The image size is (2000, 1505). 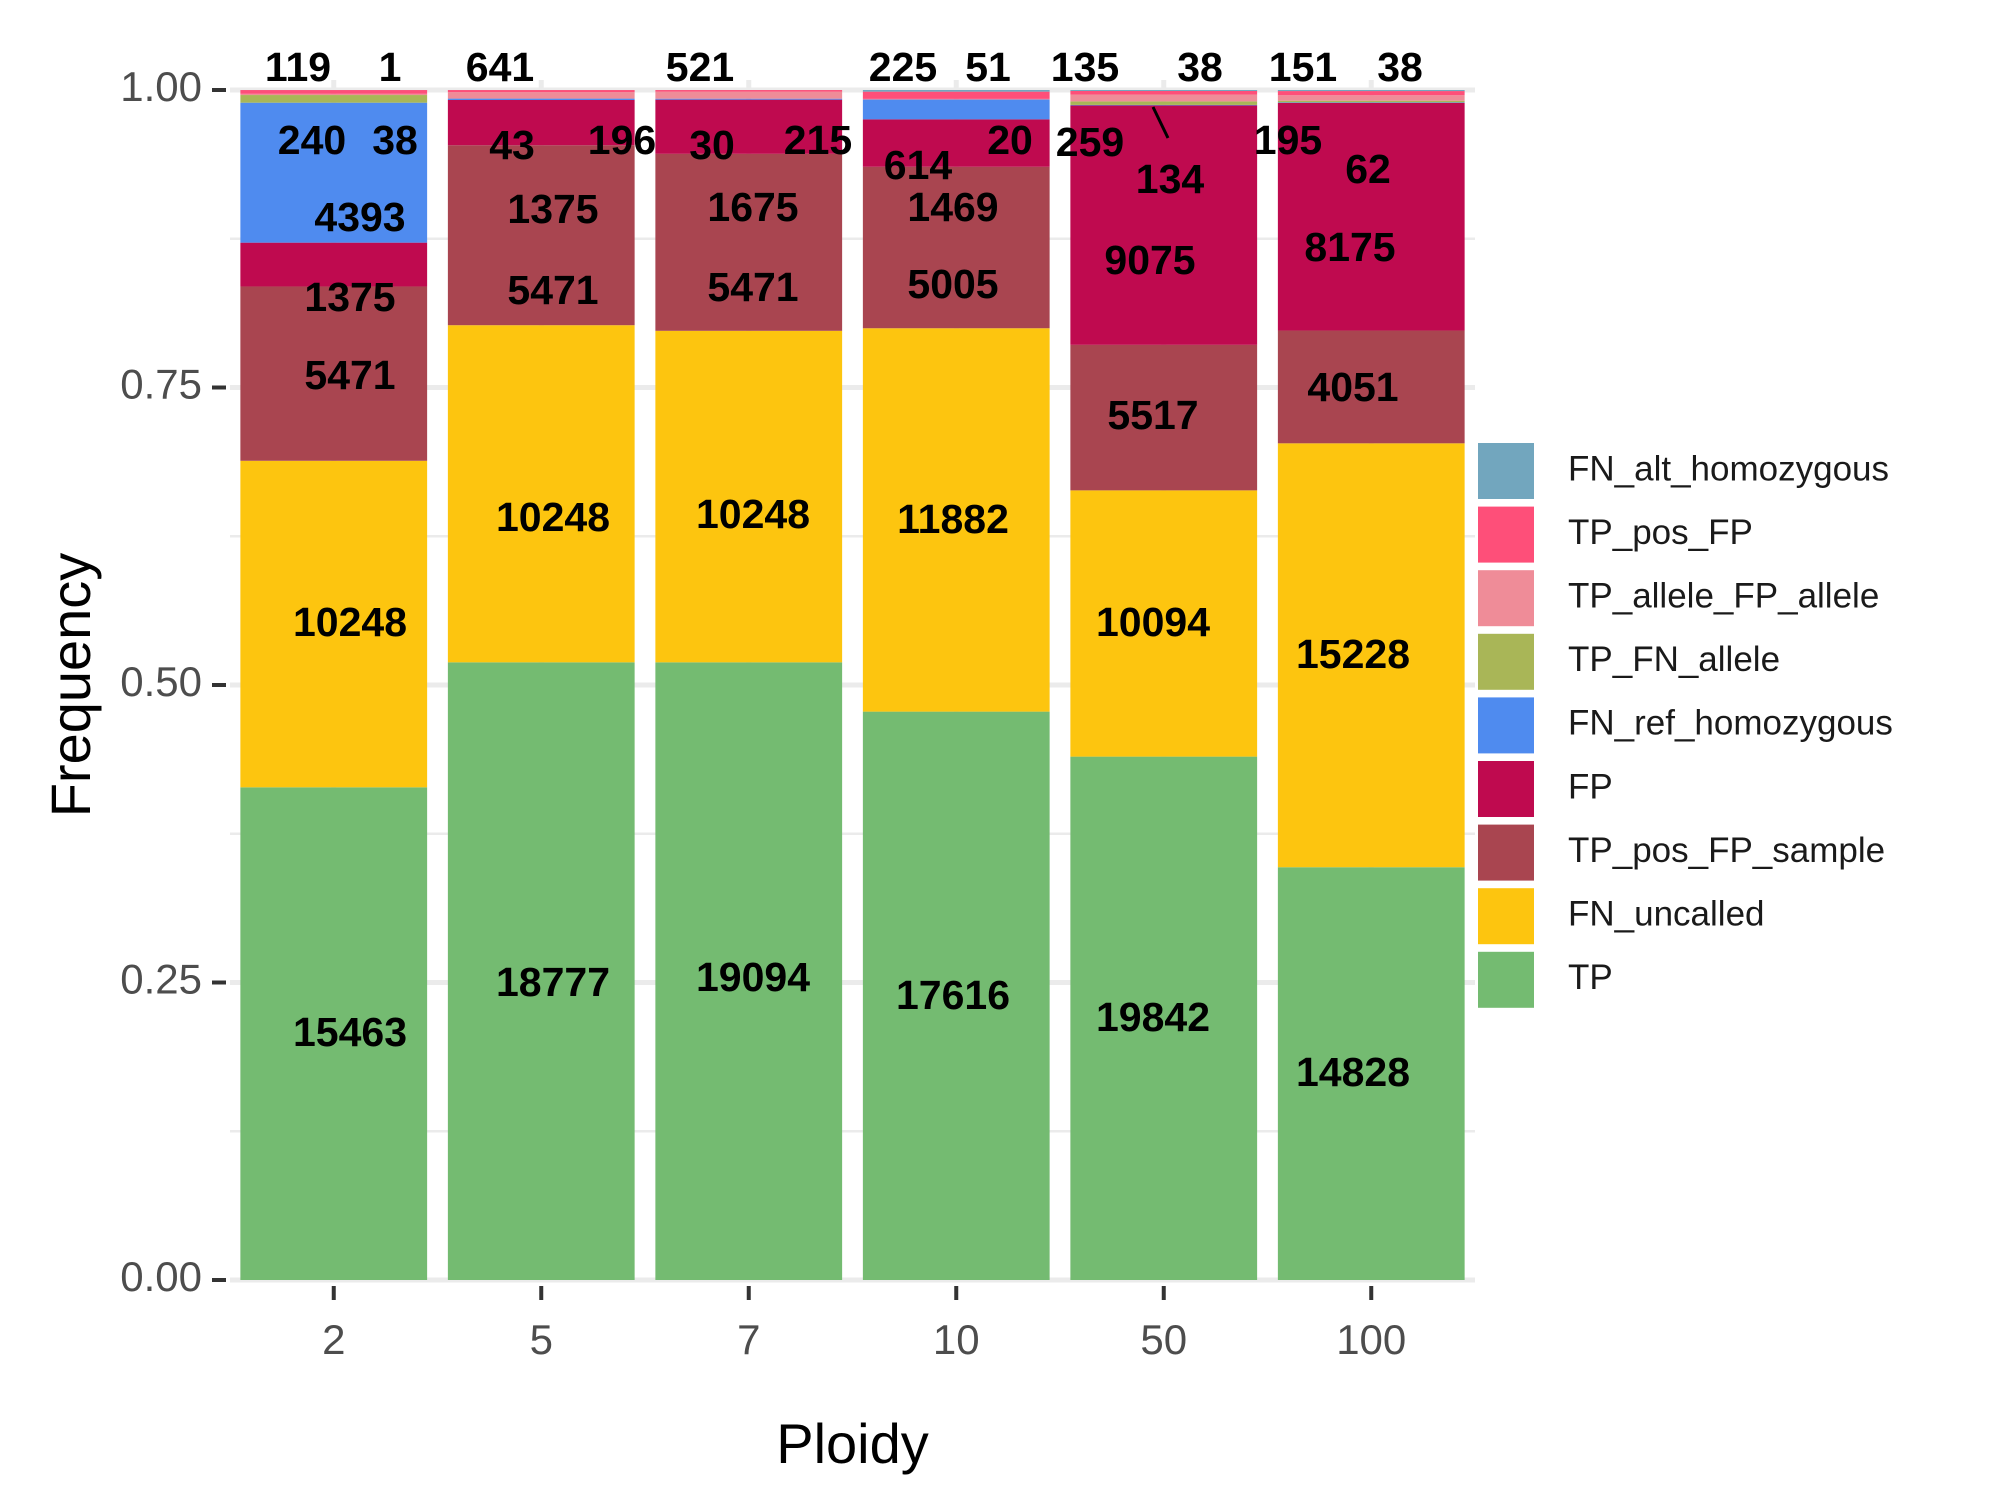 What do you see at coordinates (161, 979) in the screenshot?
I see `y-tick-label: 0.25` at bounding box center [161, 979].